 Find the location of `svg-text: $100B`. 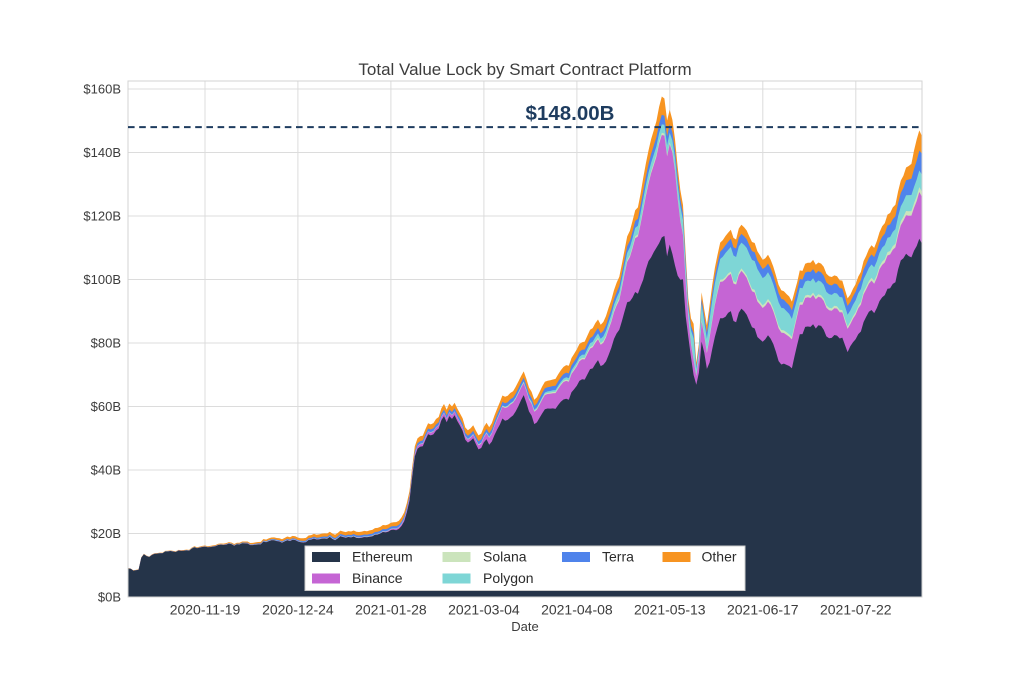

svg-text: $100B is located at coordinates (102, 279).